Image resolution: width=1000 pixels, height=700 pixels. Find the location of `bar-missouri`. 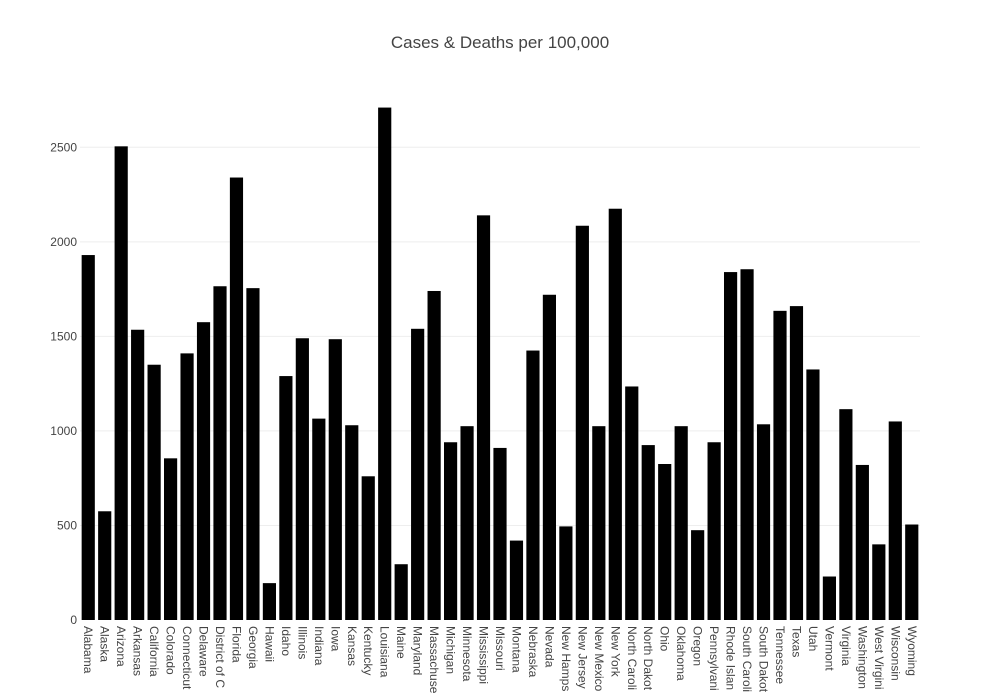

bar-missouri is located at coordinates (500, 533).